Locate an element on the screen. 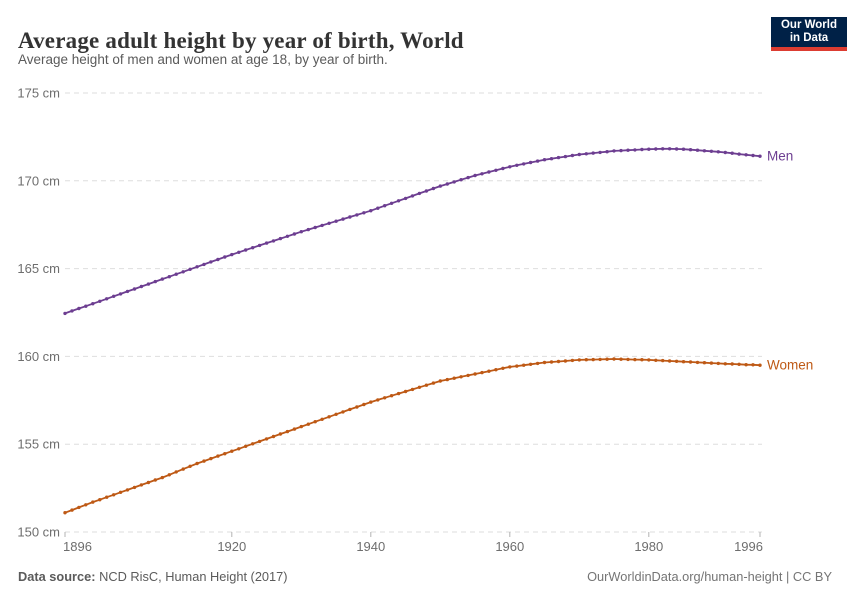  owid-logo-line1: Our World is located at coordinates (808, 25).